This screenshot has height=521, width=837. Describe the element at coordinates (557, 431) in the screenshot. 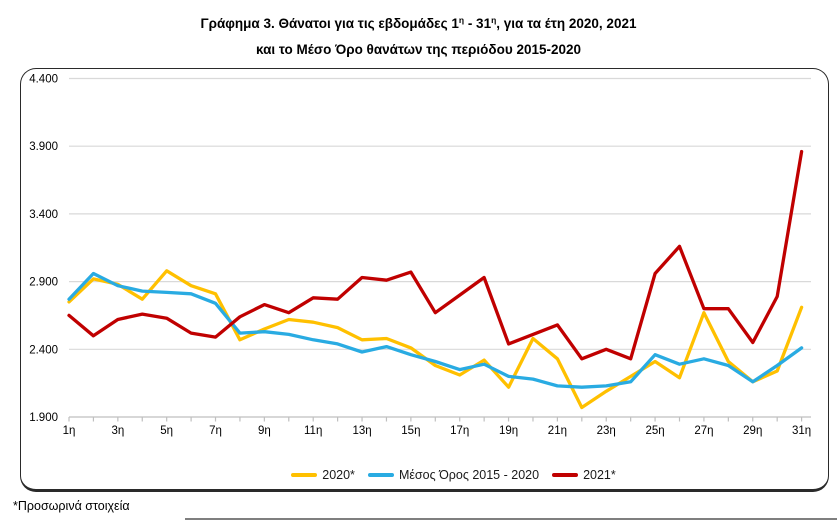

I see `svg-text: 21η` at that location.